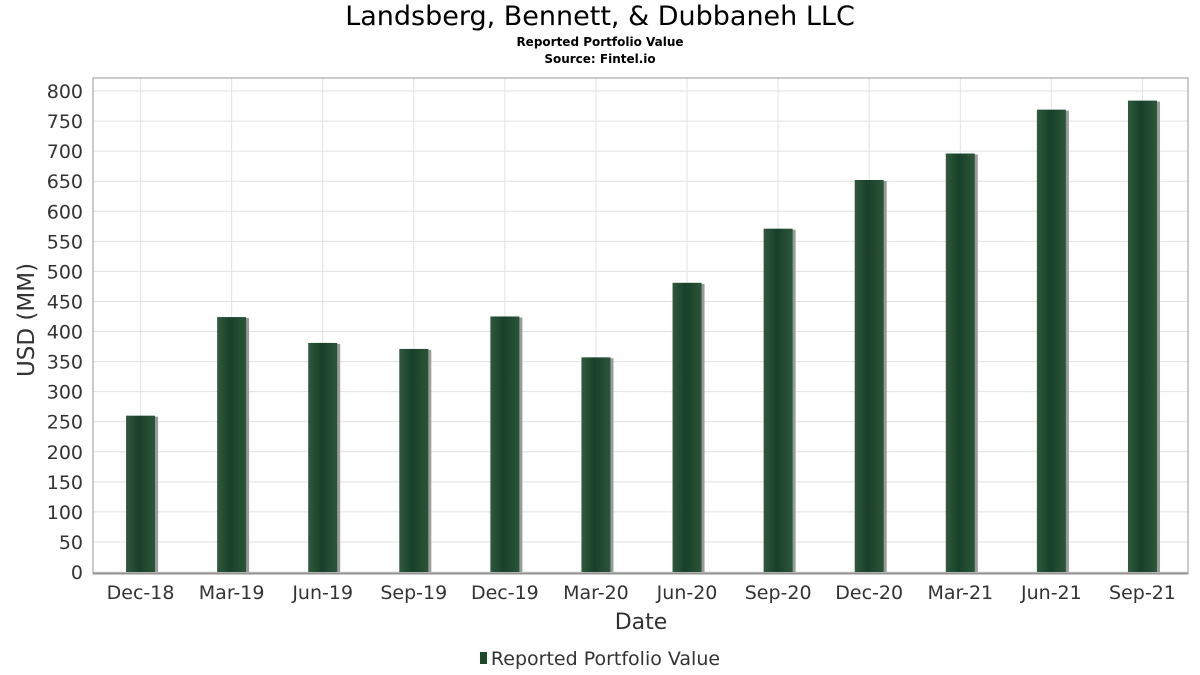  Describe the element at coordinates (65, 212) in the screenshot. I see `y-tick-label: 600` at that location.